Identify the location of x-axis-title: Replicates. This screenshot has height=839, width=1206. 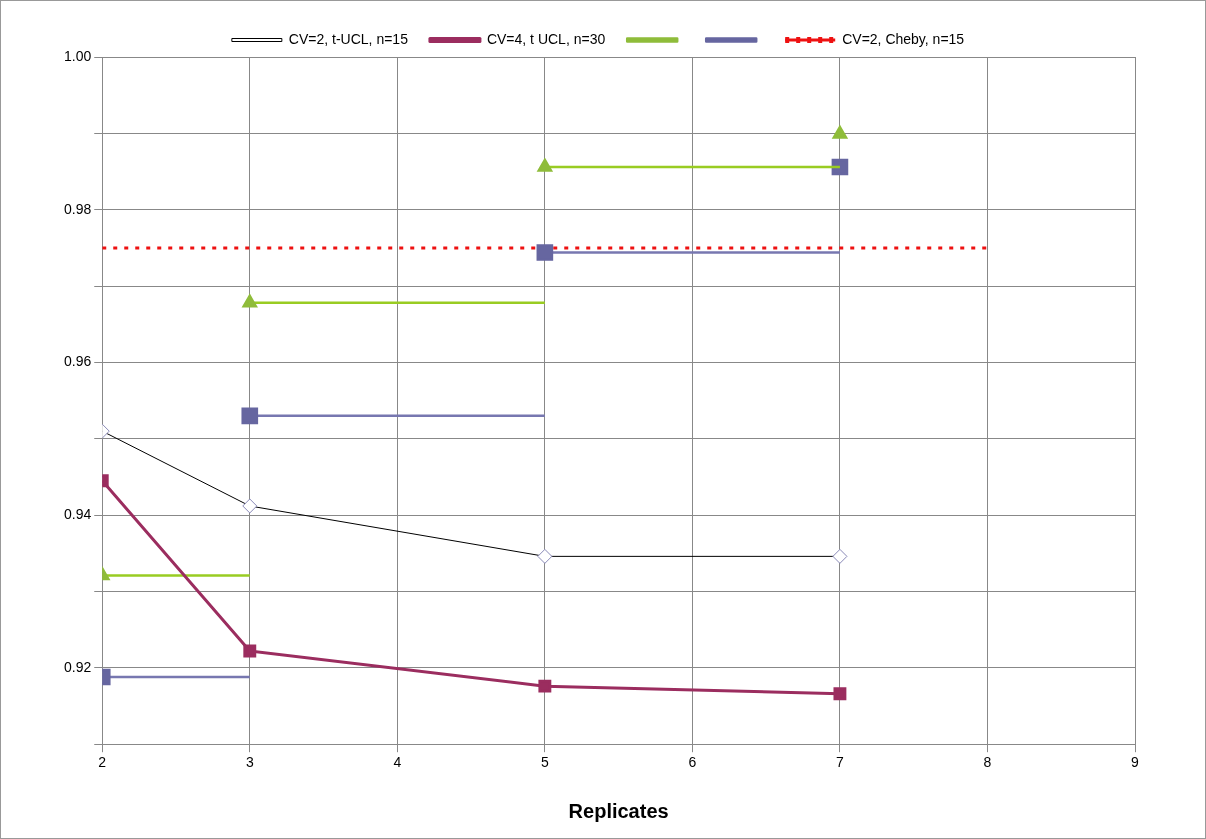
(618, 810).